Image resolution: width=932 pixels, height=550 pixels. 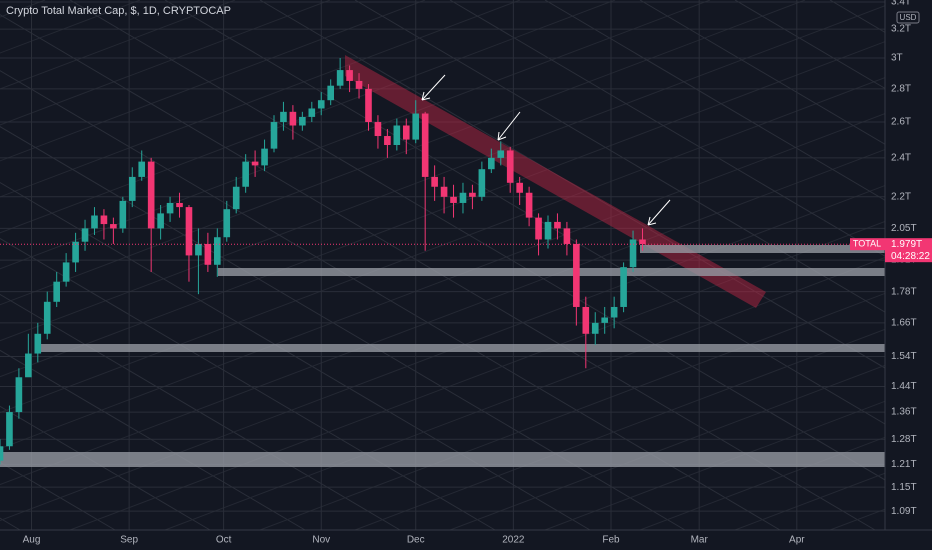 What do you see at coordinates (901, 196) in the screenshot?
I see `y-tick-label: 2.2T` at bounding box center [901, 196].